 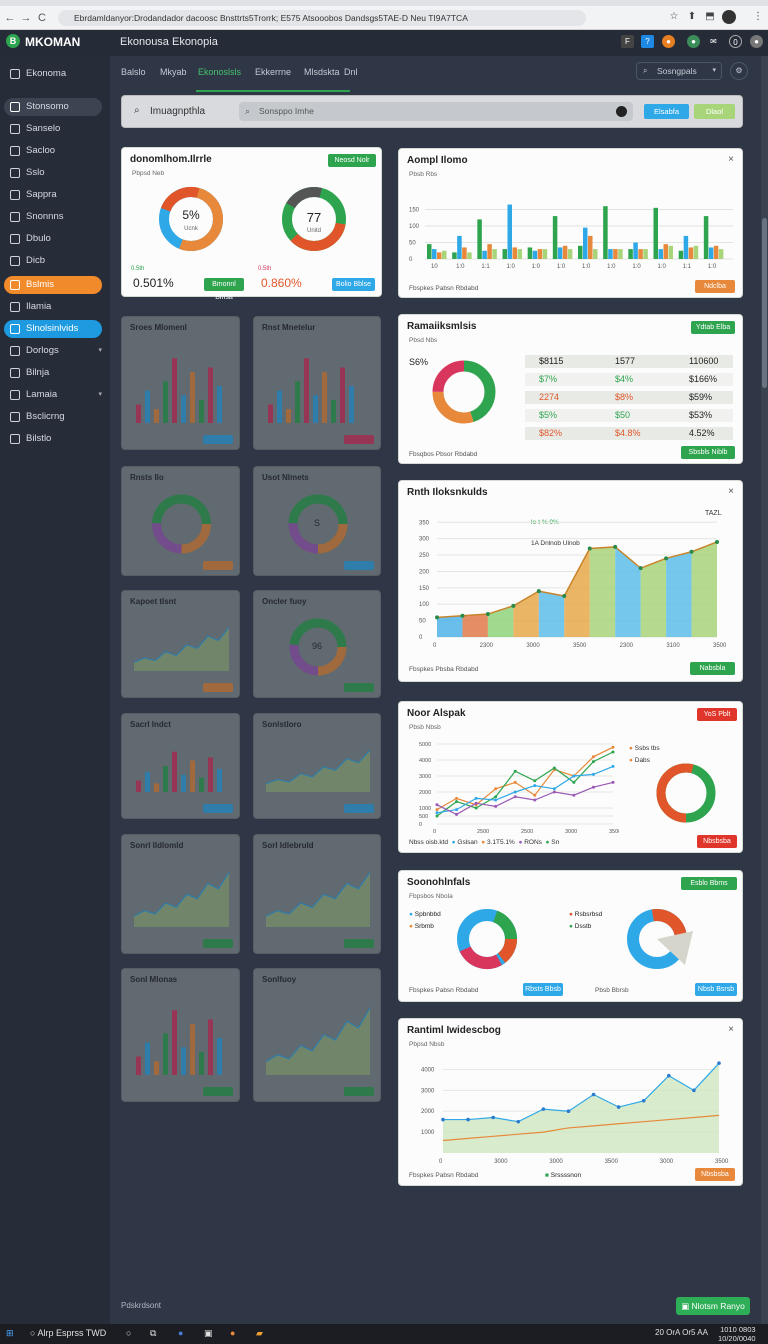 I want to click on forward-icon: →, so click(x=26, y=18).